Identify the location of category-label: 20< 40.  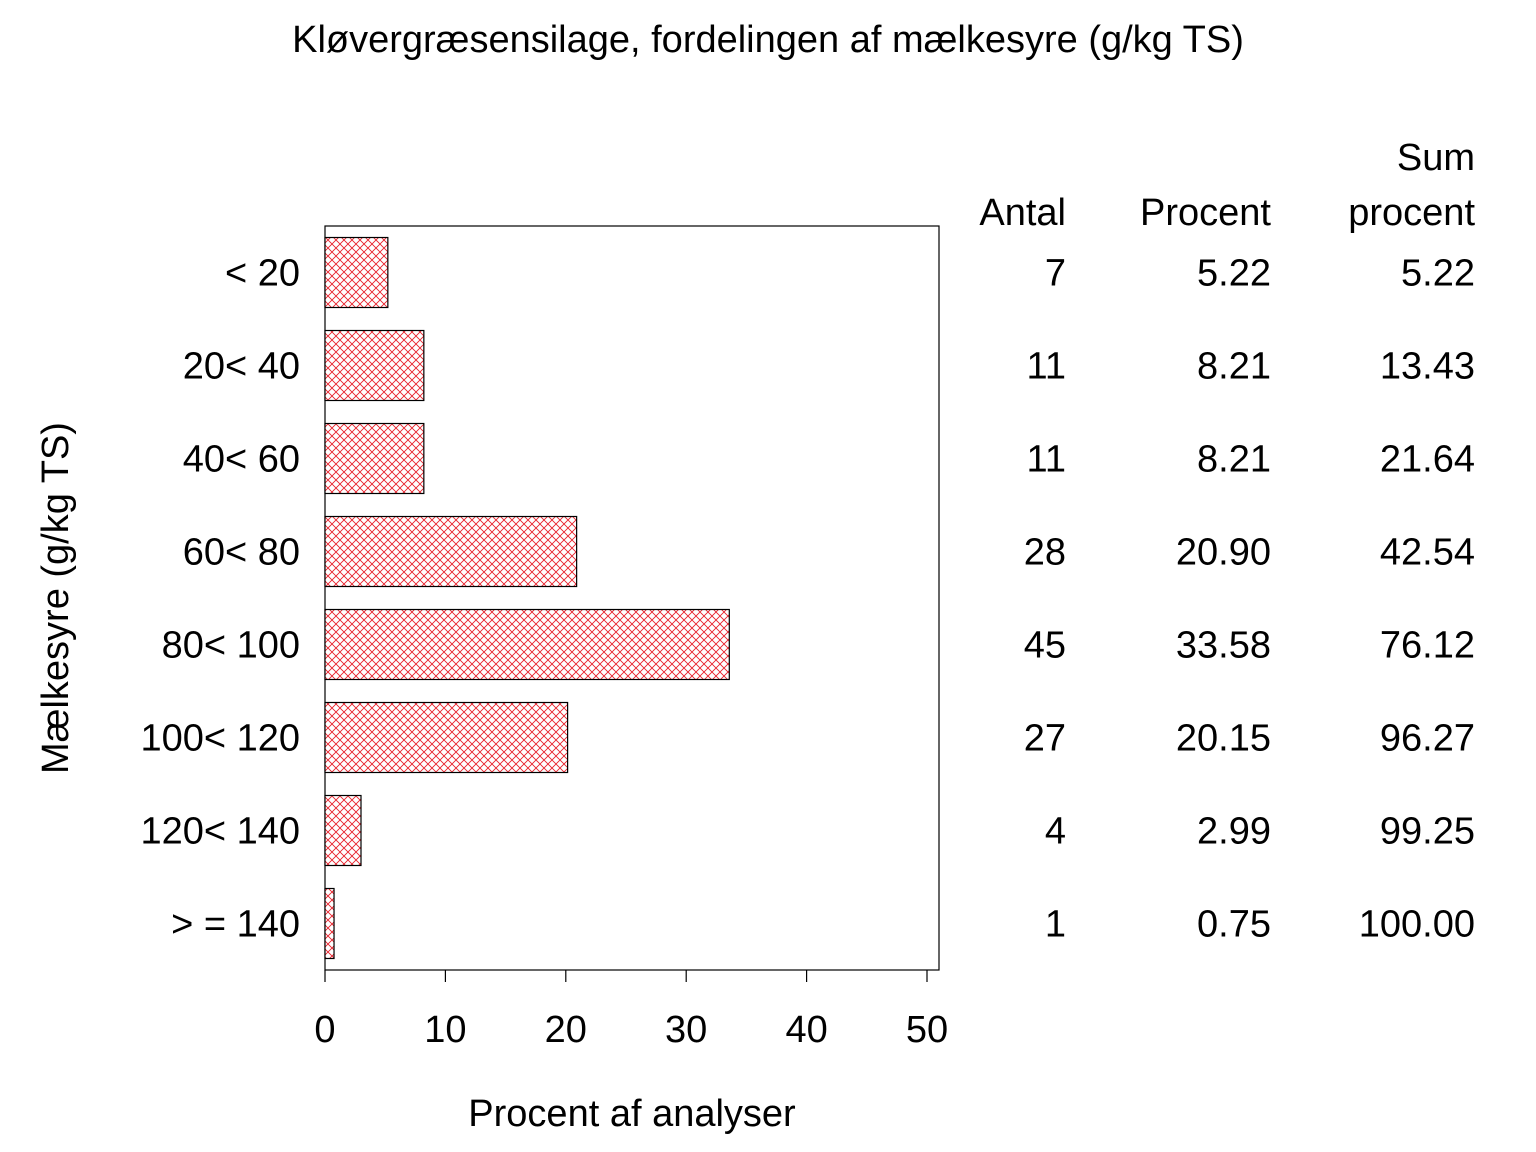
(241, 367).